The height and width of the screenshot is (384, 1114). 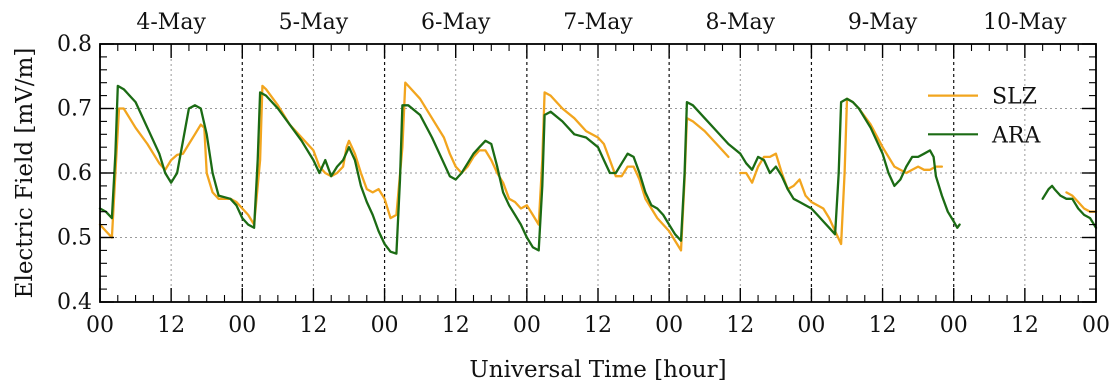 I want to click on y-tick-label: 0.5, so click(x=74, y=238).